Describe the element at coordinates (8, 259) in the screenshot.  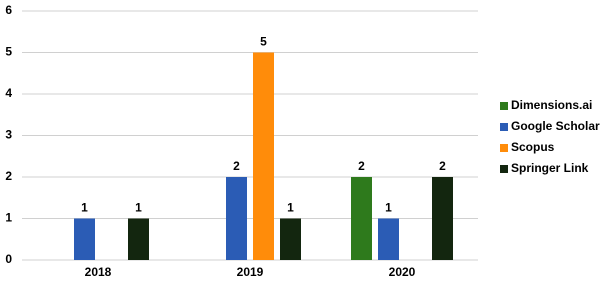
I see `y-tick-label: 0` at that location.